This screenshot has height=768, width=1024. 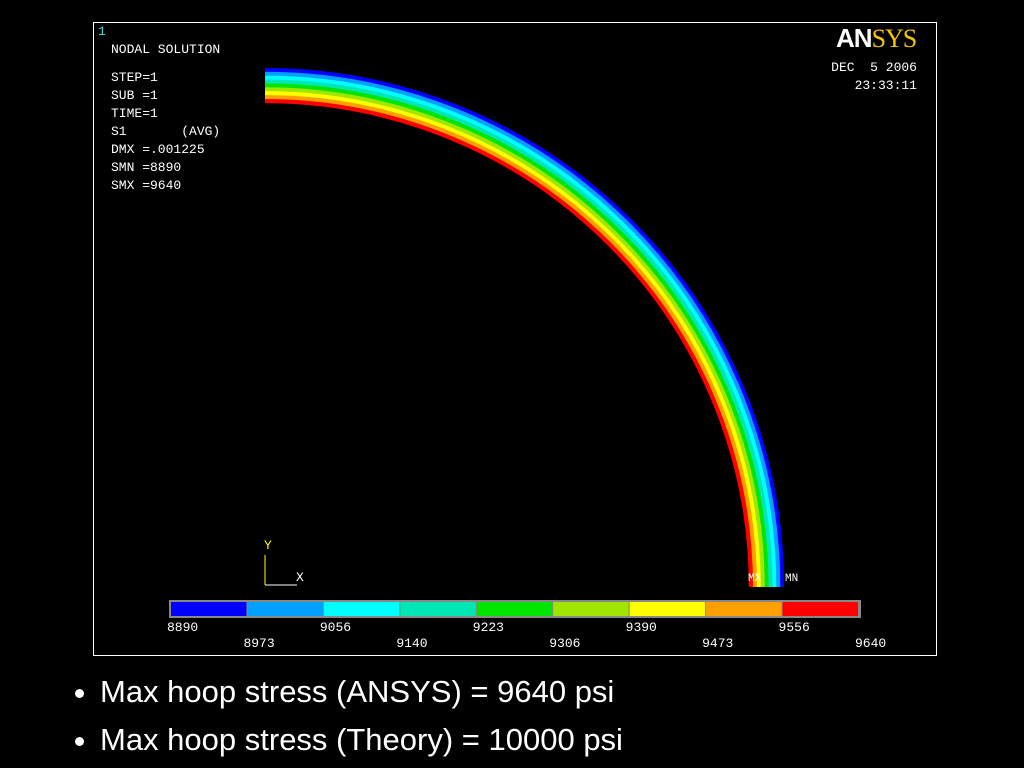 I want to click on info-line: STEP=1, so click(x=134, y=77).